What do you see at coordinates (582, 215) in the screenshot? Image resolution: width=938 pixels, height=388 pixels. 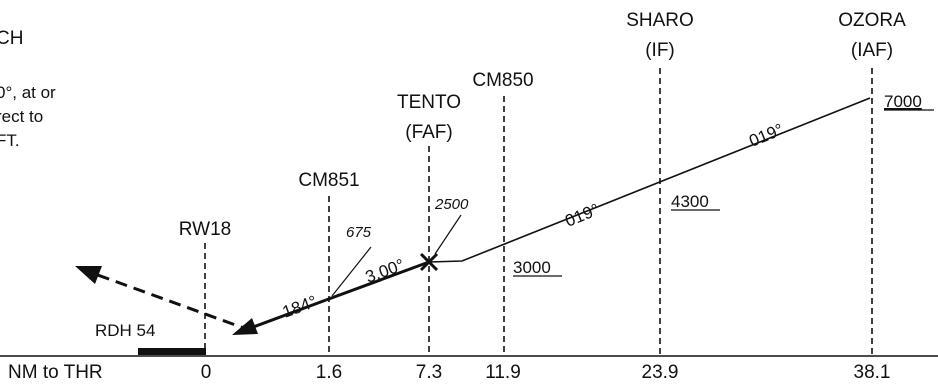 I see `course-intermediate: 019°` at bounding box center [582, 215].